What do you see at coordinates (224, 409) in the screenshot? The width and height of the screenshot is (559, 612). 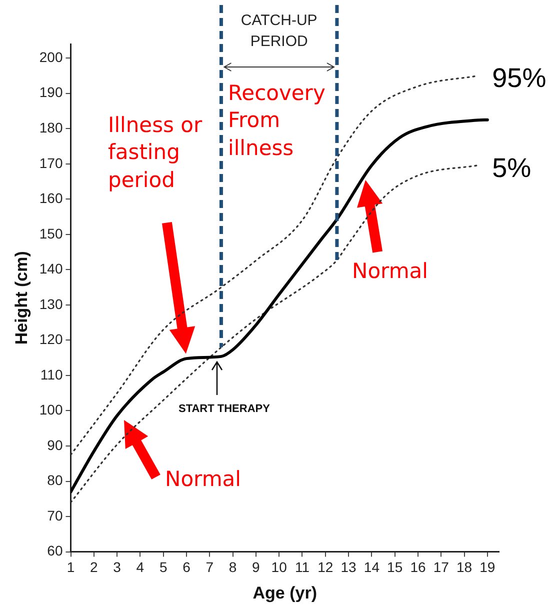 I see `annotation: START THERAPY` at bounding box center [224, 409].